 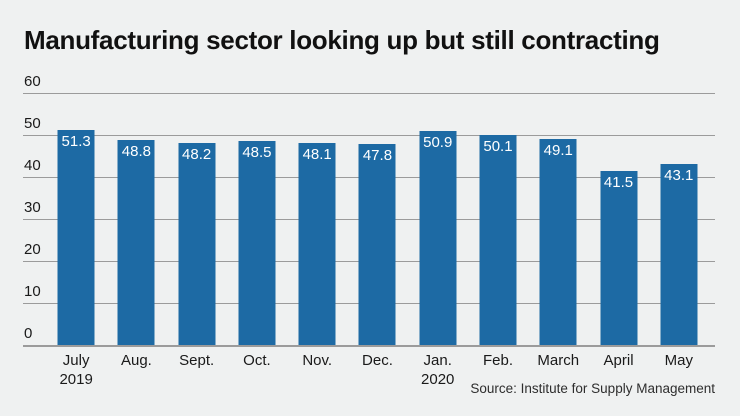 I want to click on bar-column: 48.5, so click(x=257, y=219).